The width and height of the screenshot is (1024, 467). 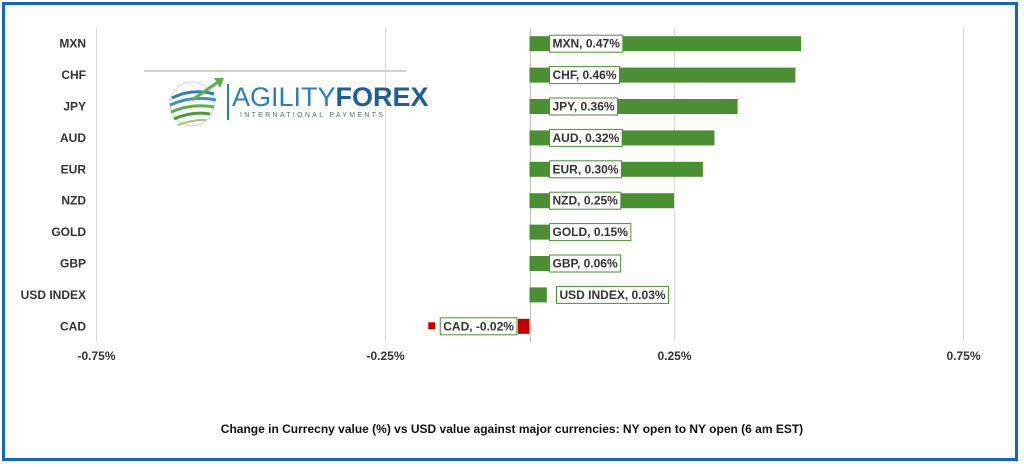 What do you see at coordinates (74, 107) in the screenshot?
I see `category-label: JPY` at bounding box center [74, 107].